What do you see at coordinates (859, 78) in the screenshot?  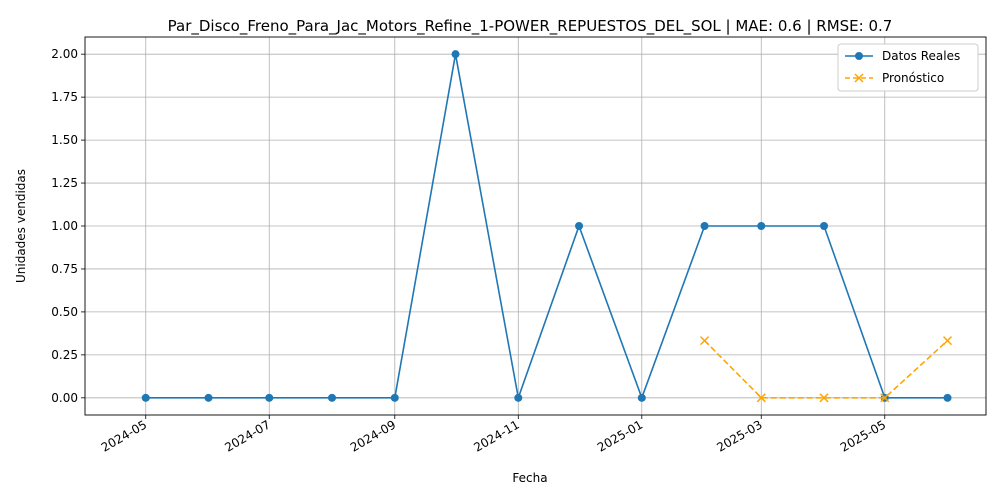 I see `legend-marker-pronostico` at bounding box center [859, 78].